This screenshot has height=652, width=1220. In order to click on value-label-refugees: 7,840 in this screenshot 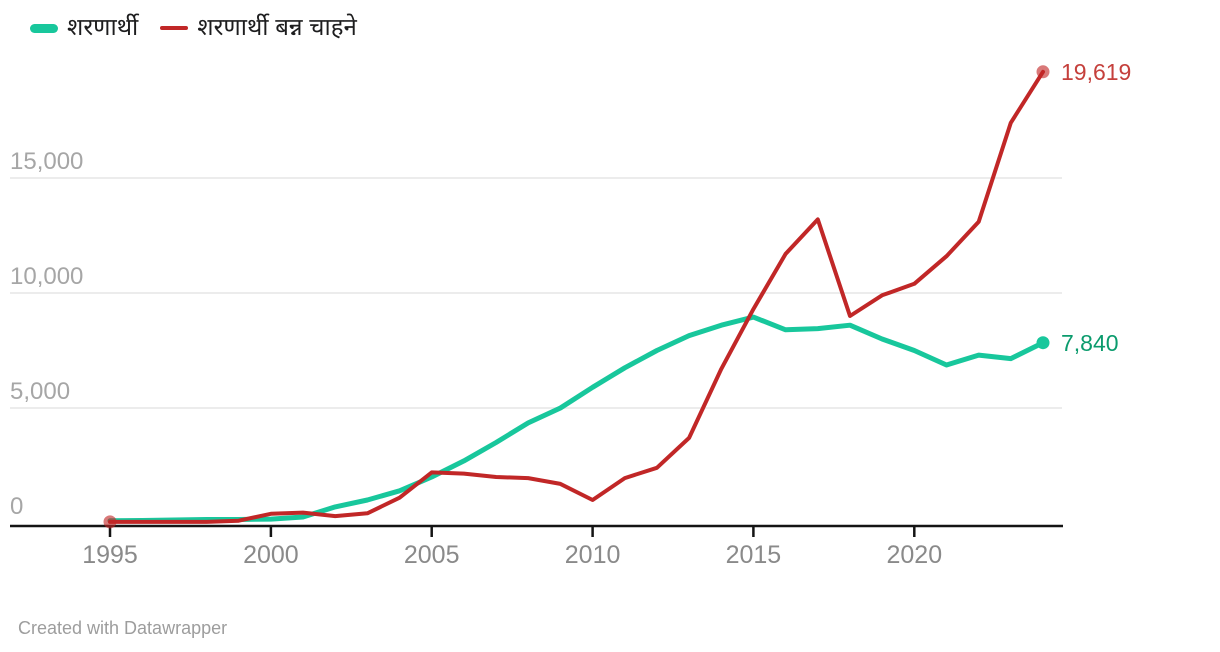, I will do `click(1090, 343)`.